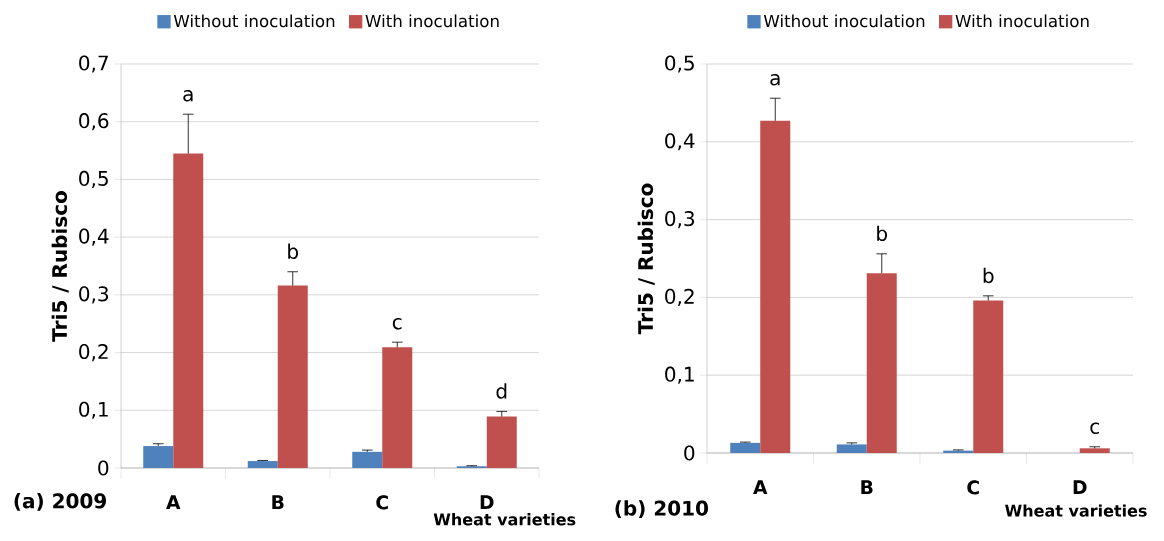  I want to click on y-tick-label: 0,7, so click(93, 64).